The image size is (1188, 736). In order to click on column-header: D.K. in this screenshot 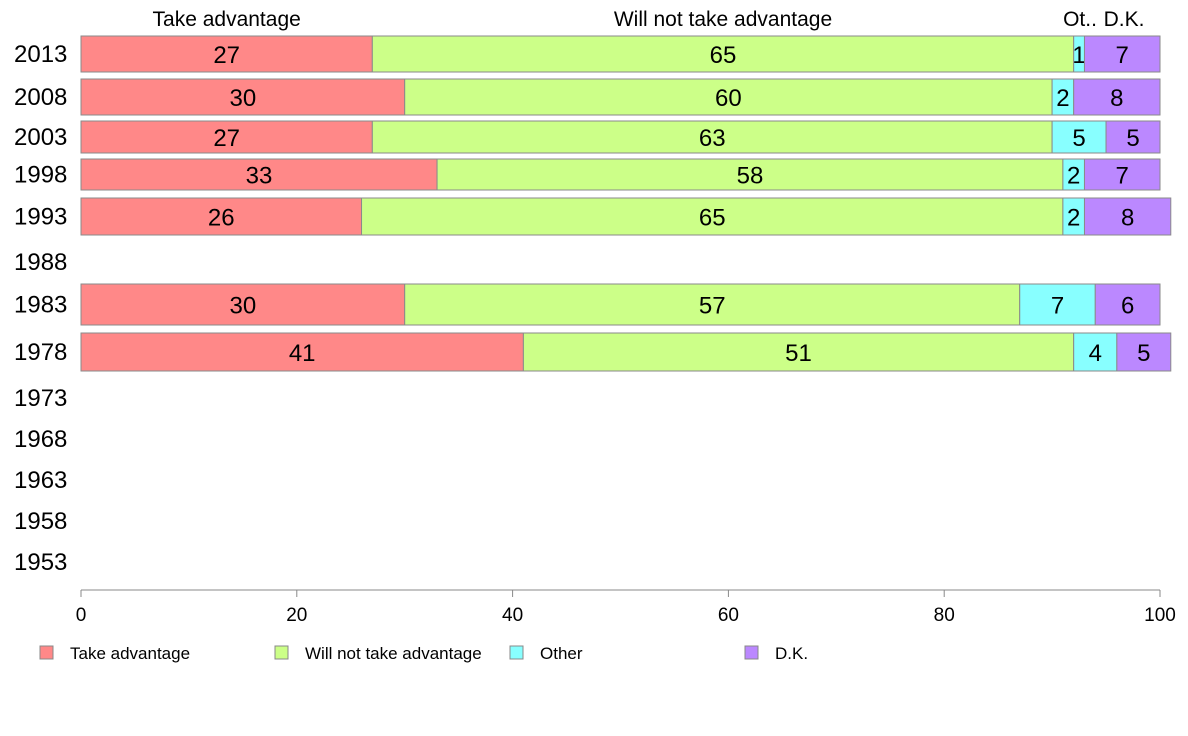, I will do `click(1124, 19)`.